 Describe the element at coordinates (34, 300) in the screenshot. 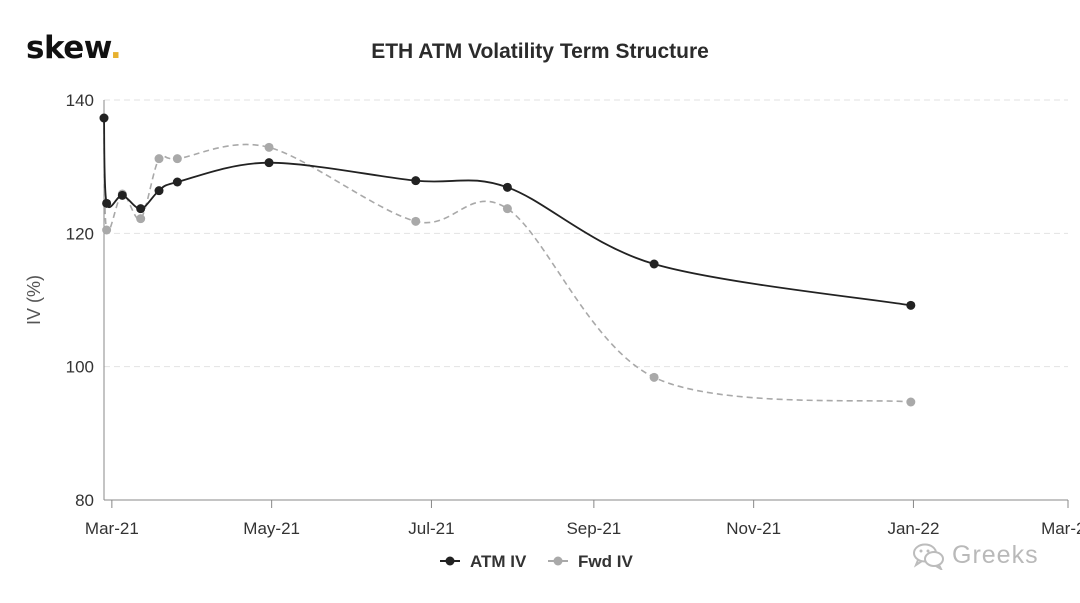

I see `y-axis-label: IV (%)` at that location.